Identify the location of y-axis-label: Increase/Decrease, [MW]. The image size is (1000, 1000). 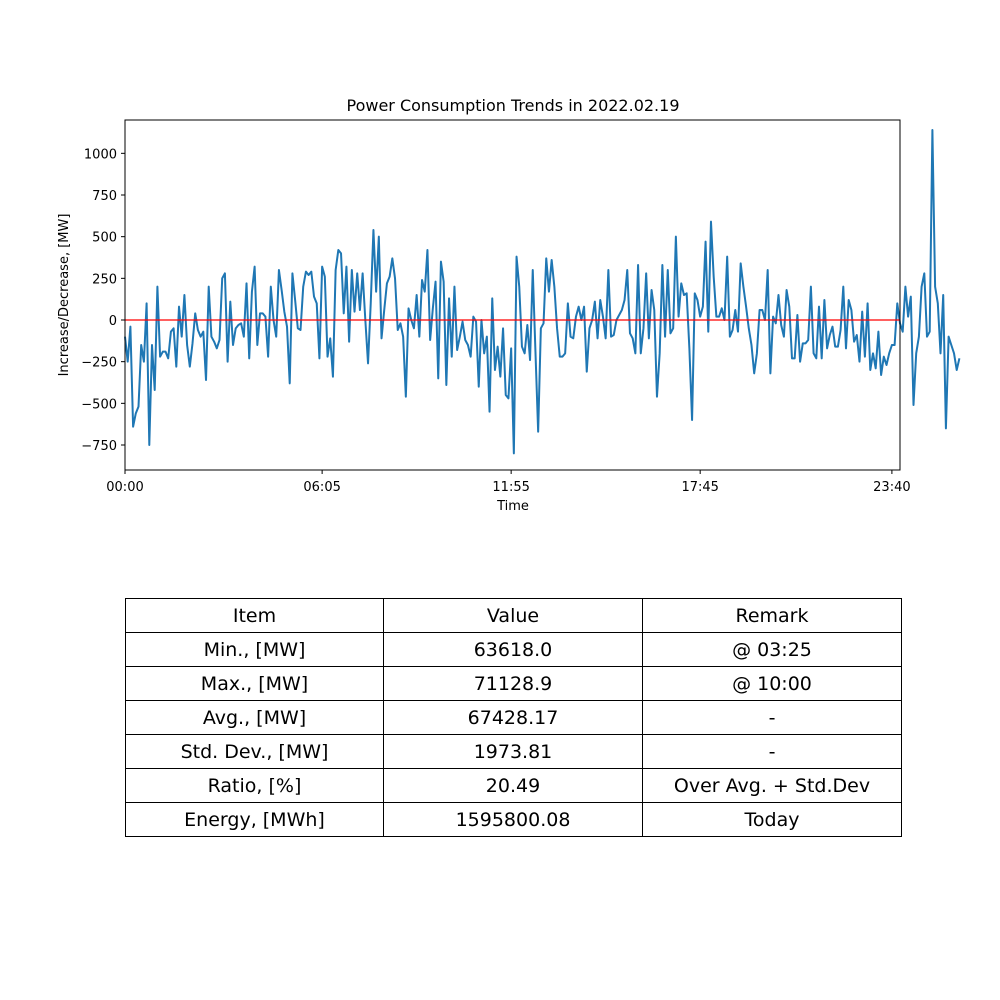
(64, 295).